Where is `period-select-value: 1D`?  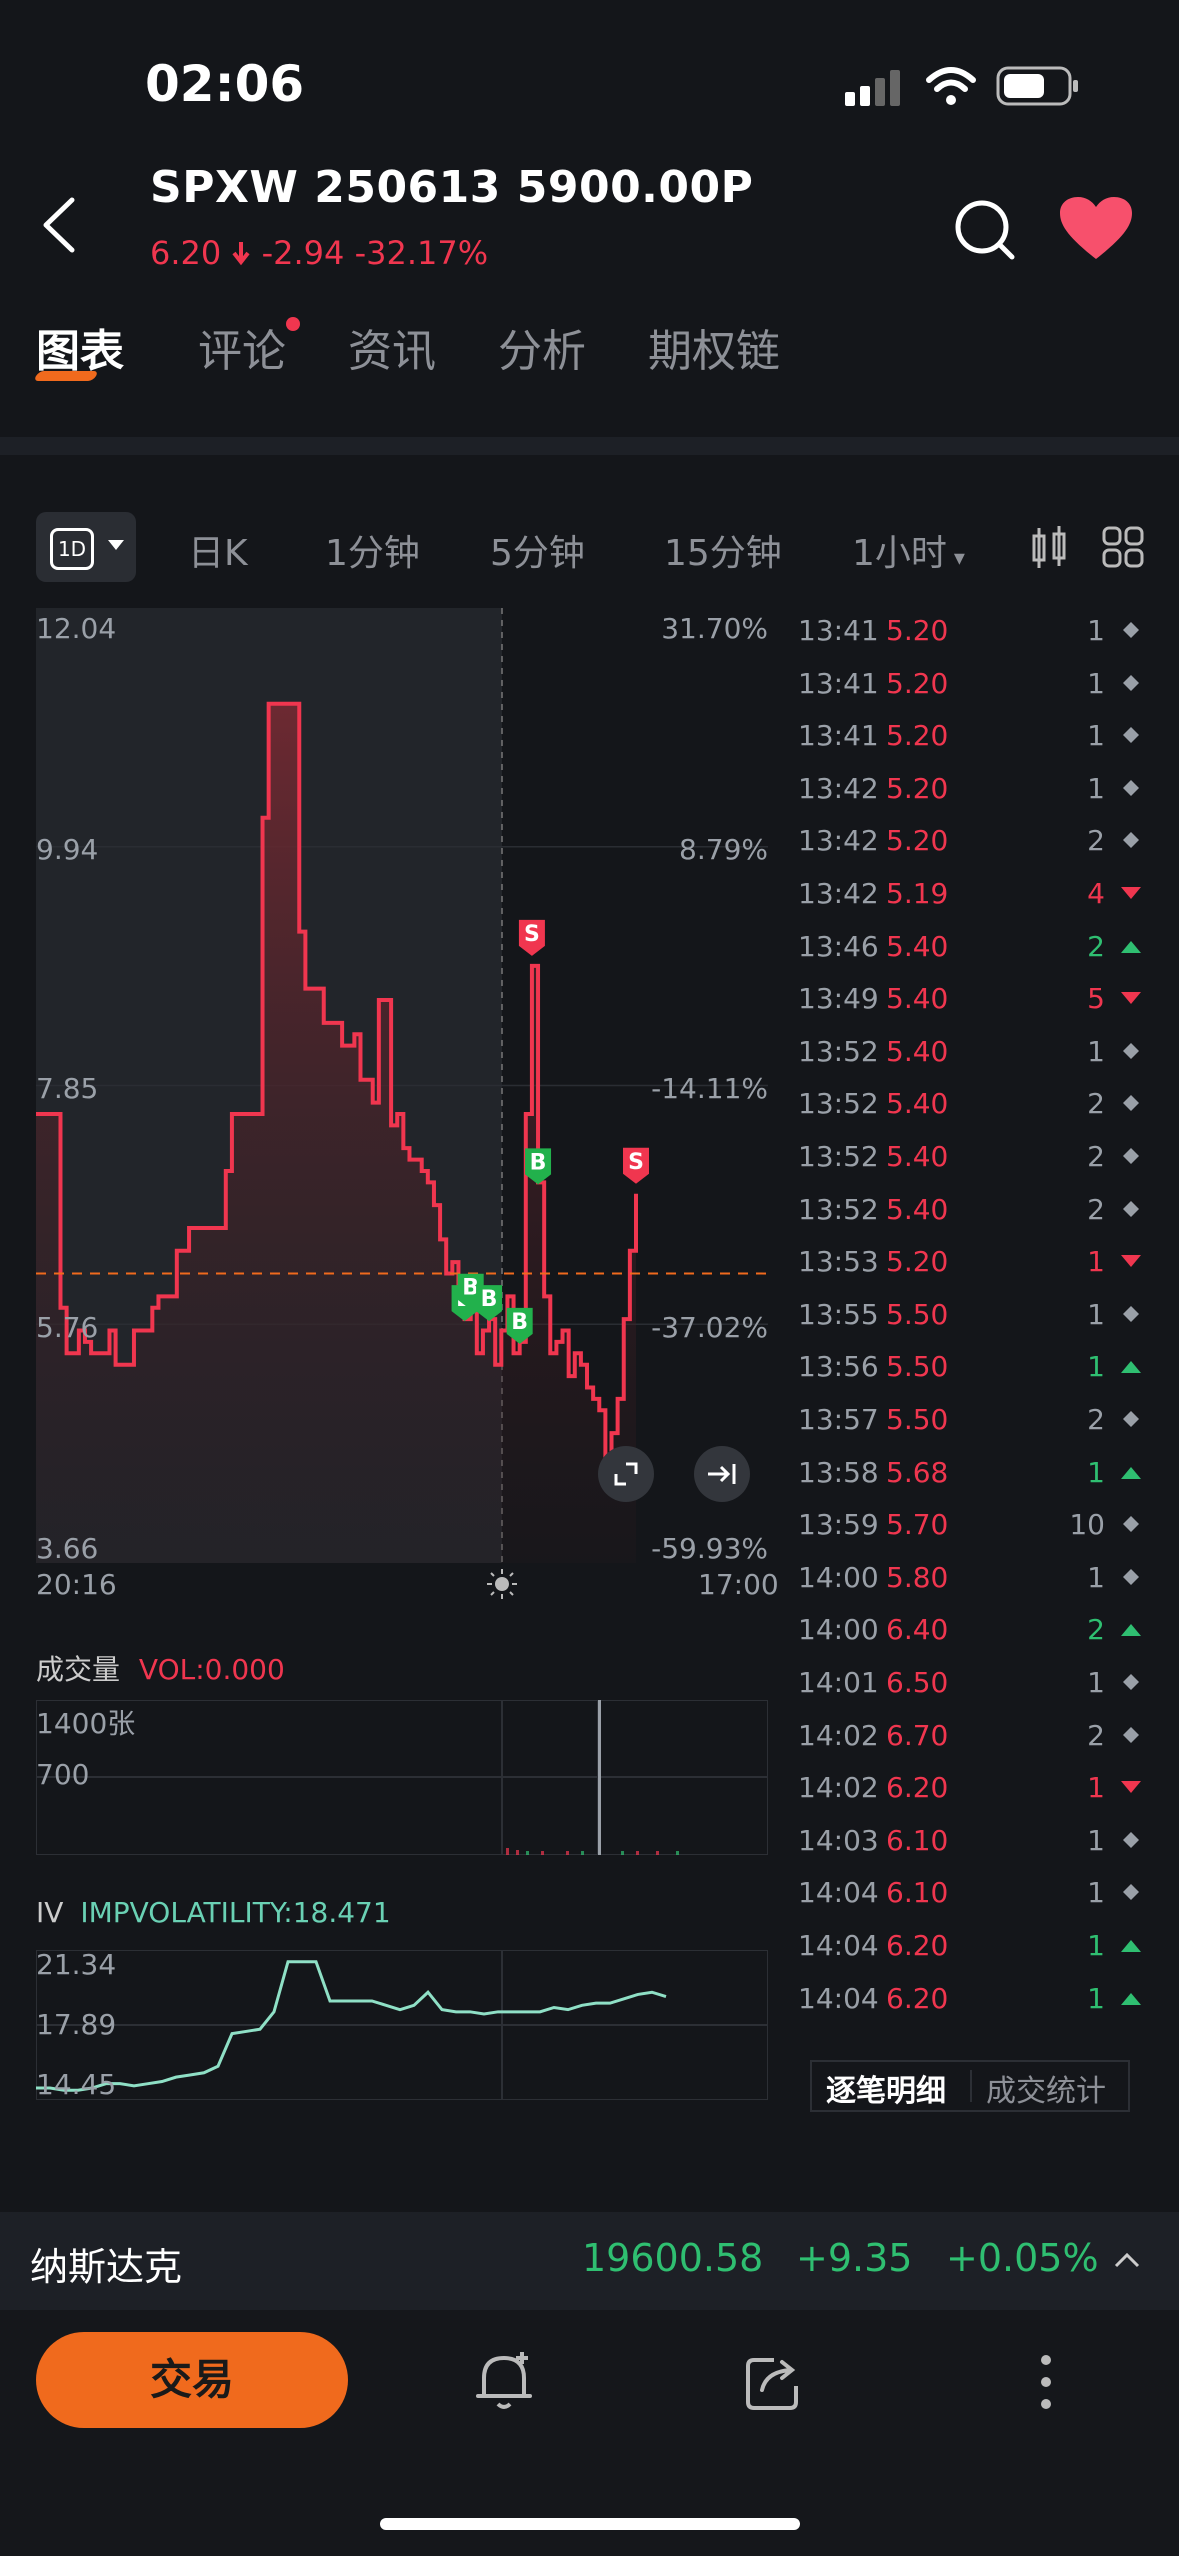 period-select-value: 1D is located at coordinates (72, 549).